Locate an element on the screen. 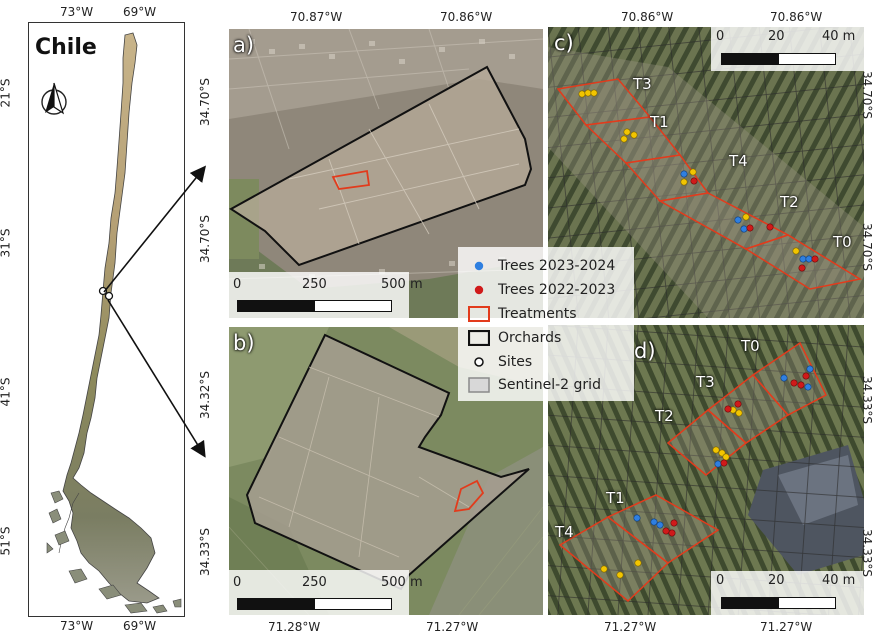  grey-grid-cell-icon is located at coordinates (479, 385).